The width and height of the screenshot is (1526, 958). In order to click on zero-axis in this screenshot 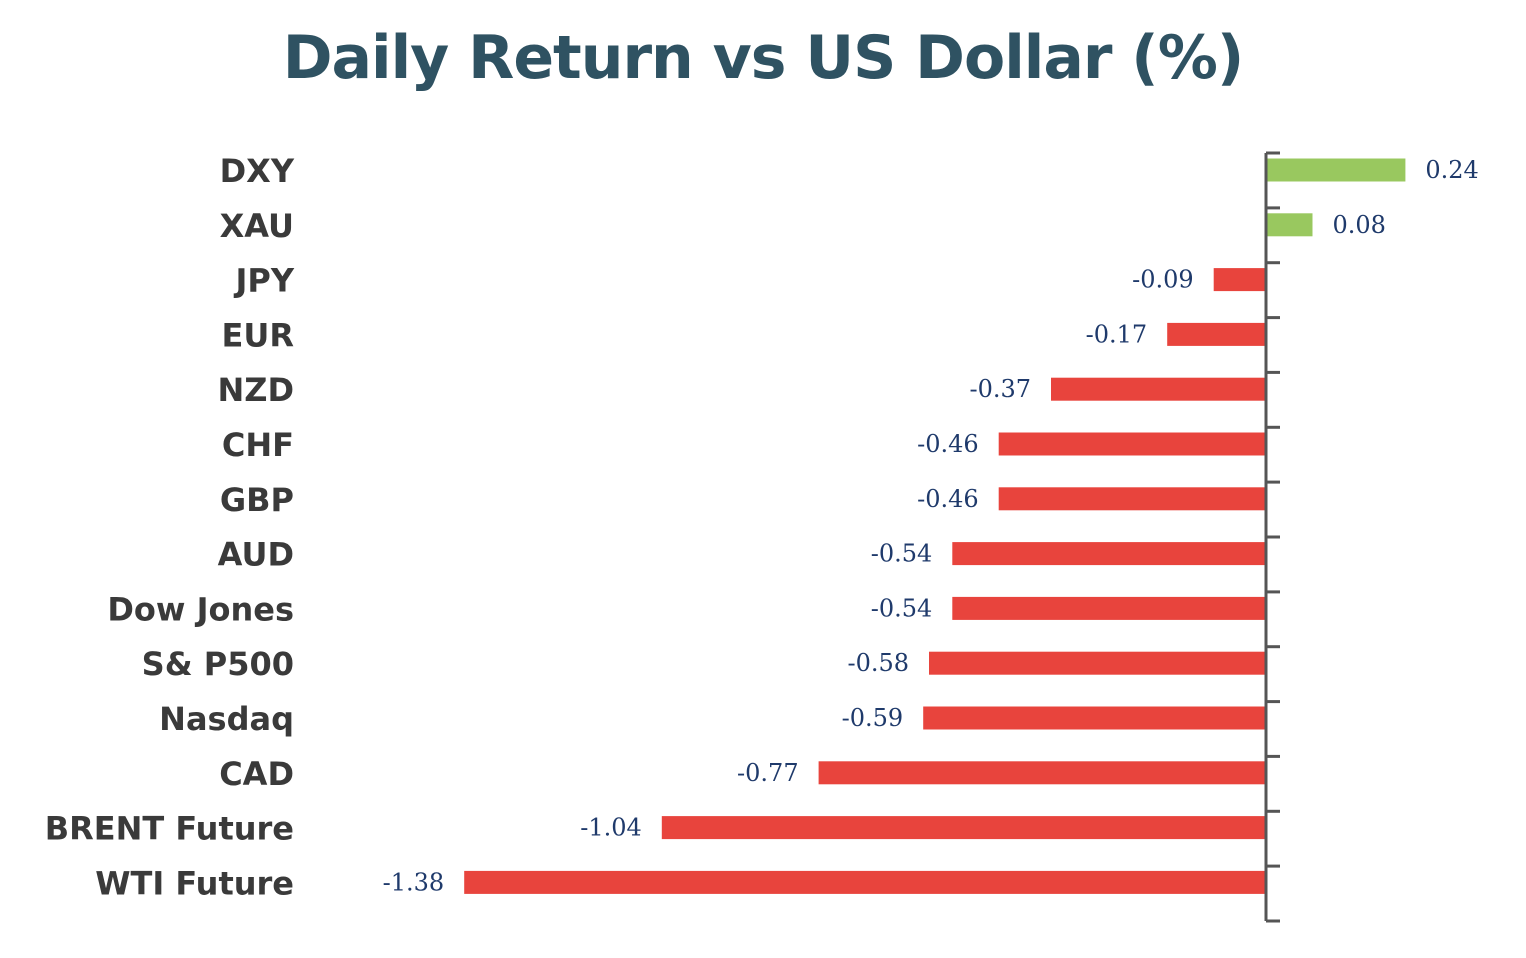, I will do `click(1272, 537)`.